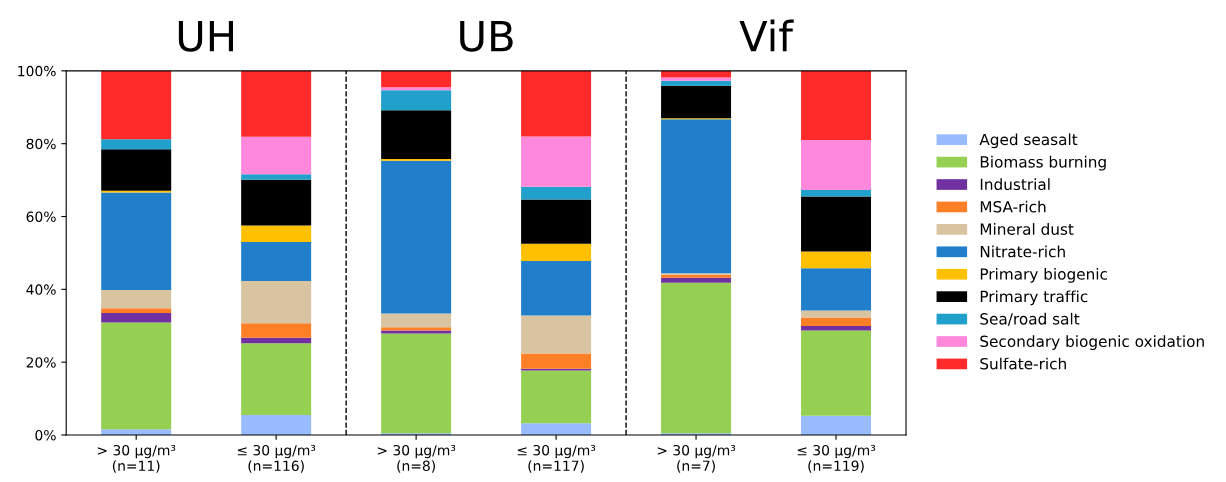 This screenshot has width=1226, height=482. I want to click on y-tick-label: 60%, so click(41, 216).